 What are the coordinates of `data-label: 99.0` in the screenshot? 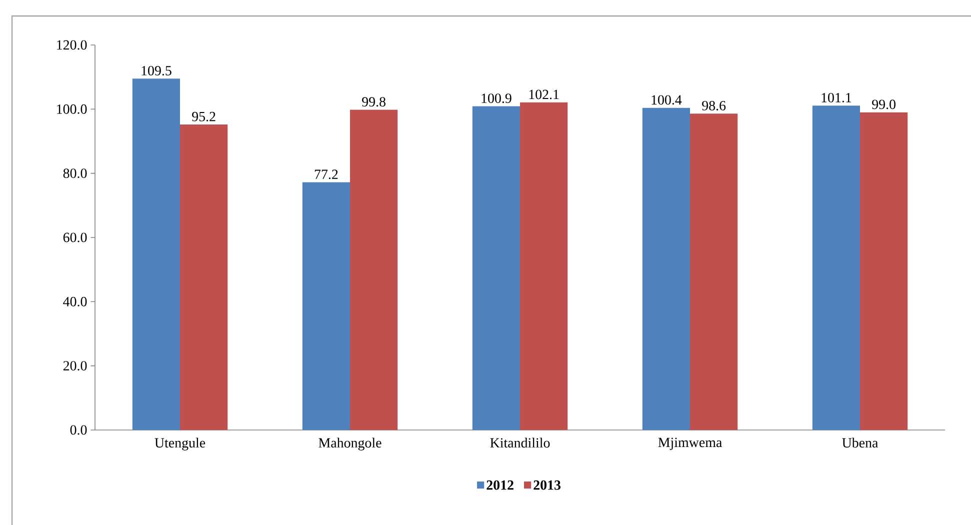 It's located at (884, 105).